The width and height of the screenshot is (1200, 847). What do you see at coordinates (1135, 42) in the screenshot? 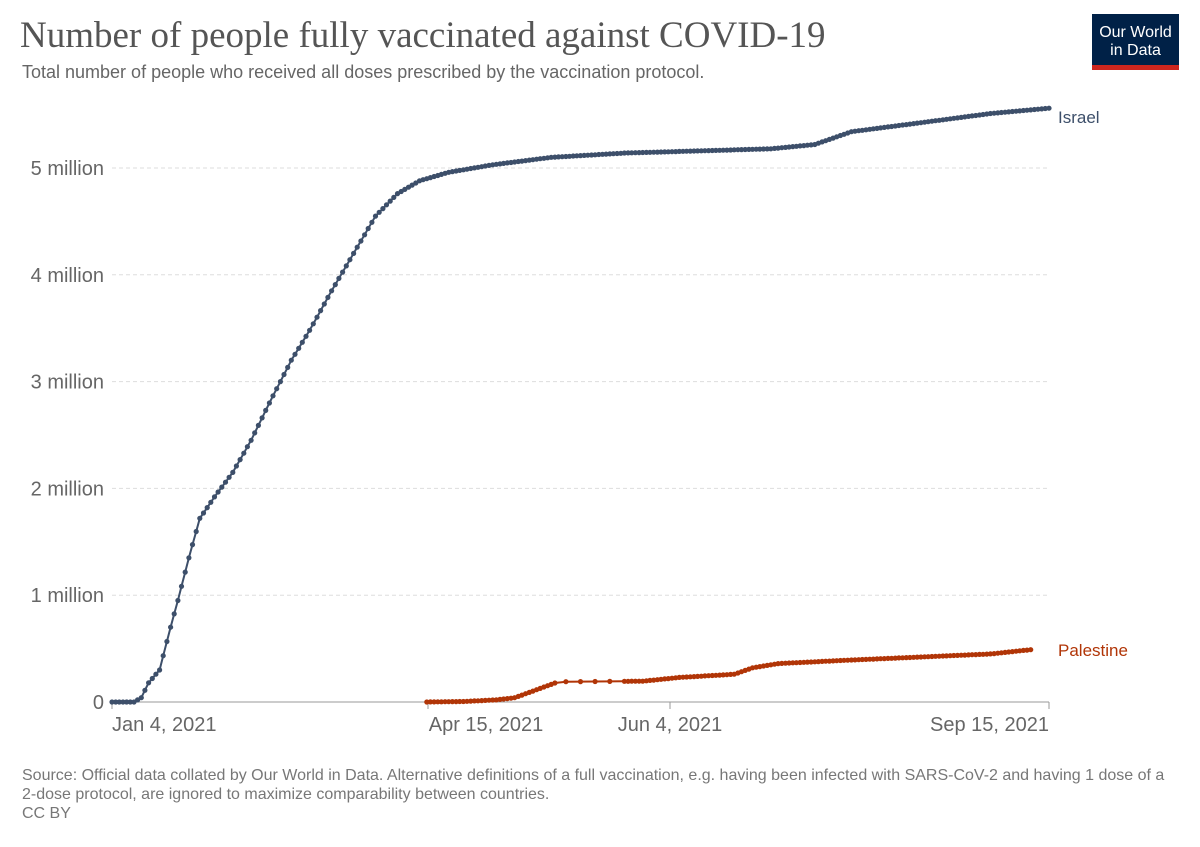
I see `owid-logo: Our World in Data` at bounding box center [1135, 42].